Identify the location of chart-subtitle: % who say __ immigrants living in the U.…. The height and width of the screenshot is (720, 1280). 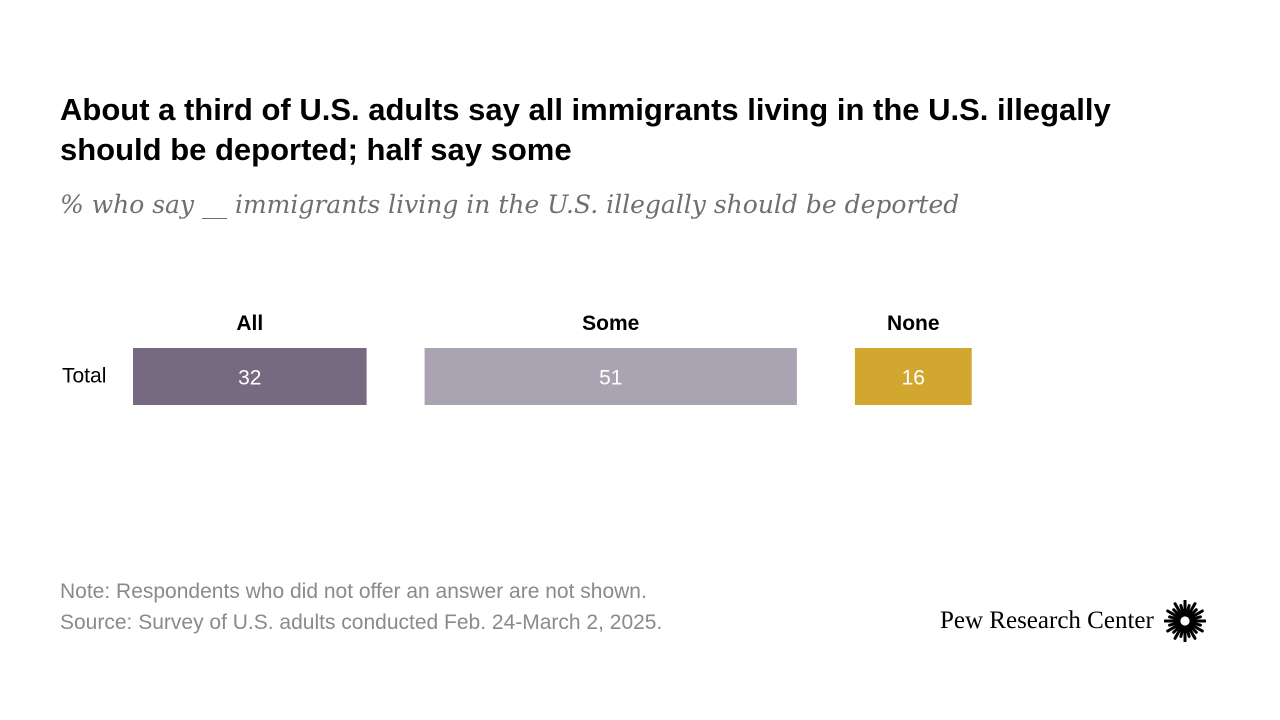
(510, 204).